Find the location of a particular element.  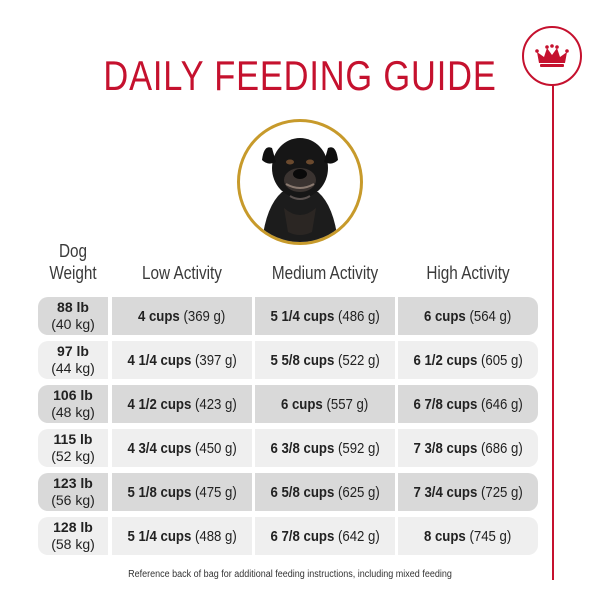

rottweiler-illustration is located at coordinates (300, 190).